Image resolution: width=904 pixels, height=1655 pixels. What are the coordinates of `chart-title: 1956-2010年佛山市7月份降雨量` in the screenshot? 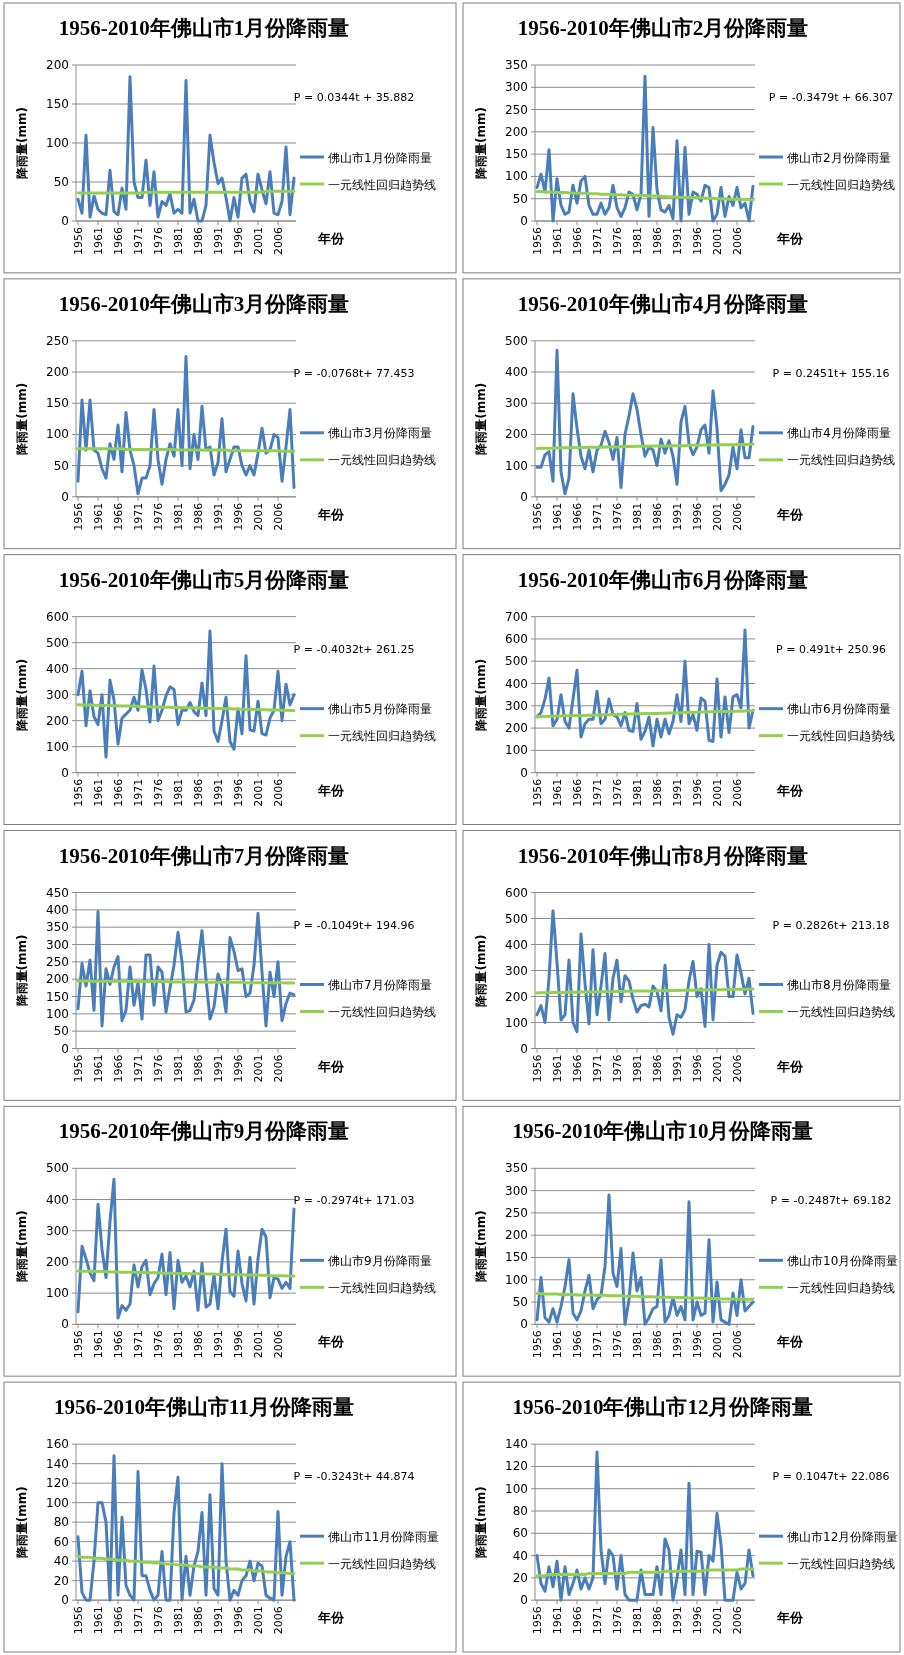 It's located at (204, 855).